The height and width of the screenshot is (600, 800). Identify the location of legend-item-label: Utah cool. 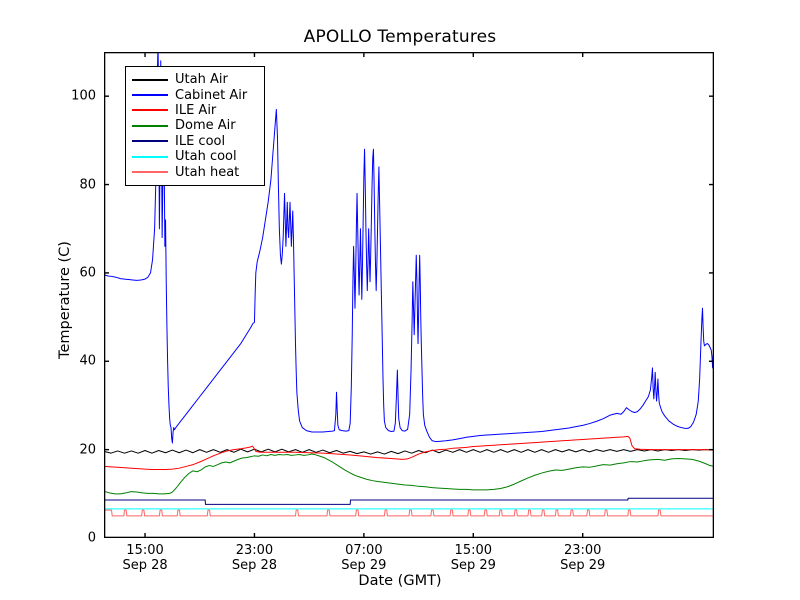
(206, 157).